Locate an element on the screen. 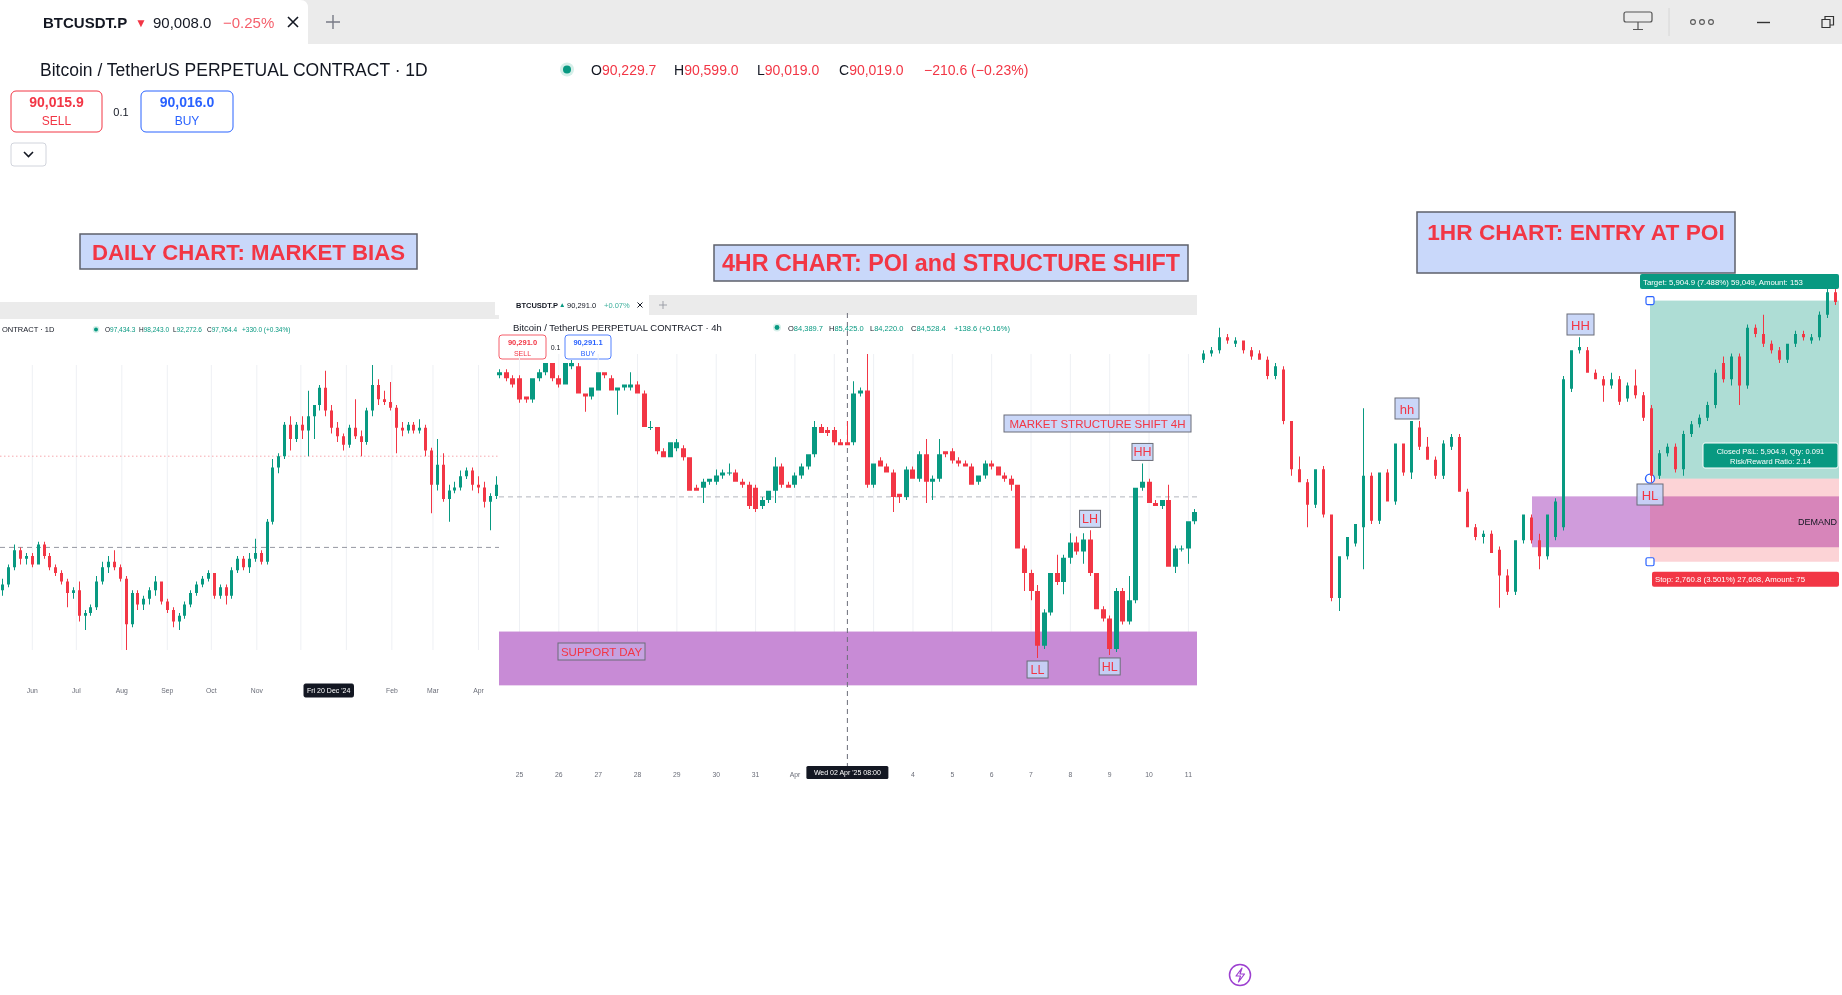 The width and height of the screenshot is (1842, 995). text: 90,015.9 is located at coordinates (56, 102).